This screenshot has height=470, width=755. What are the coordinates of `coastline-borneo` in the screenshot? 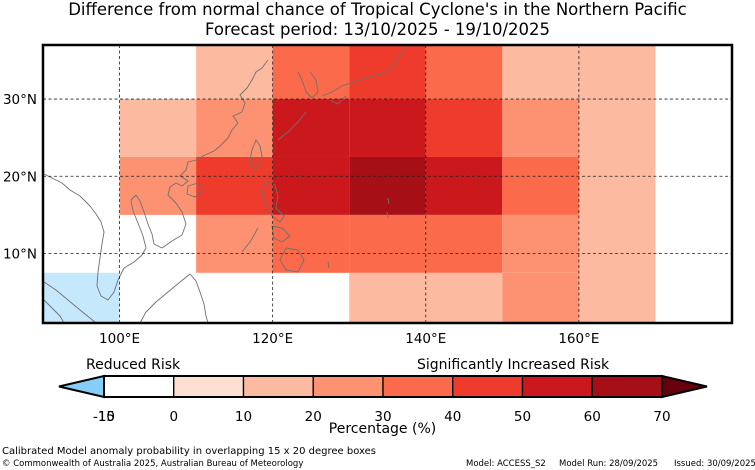 It's located at (174, 298).